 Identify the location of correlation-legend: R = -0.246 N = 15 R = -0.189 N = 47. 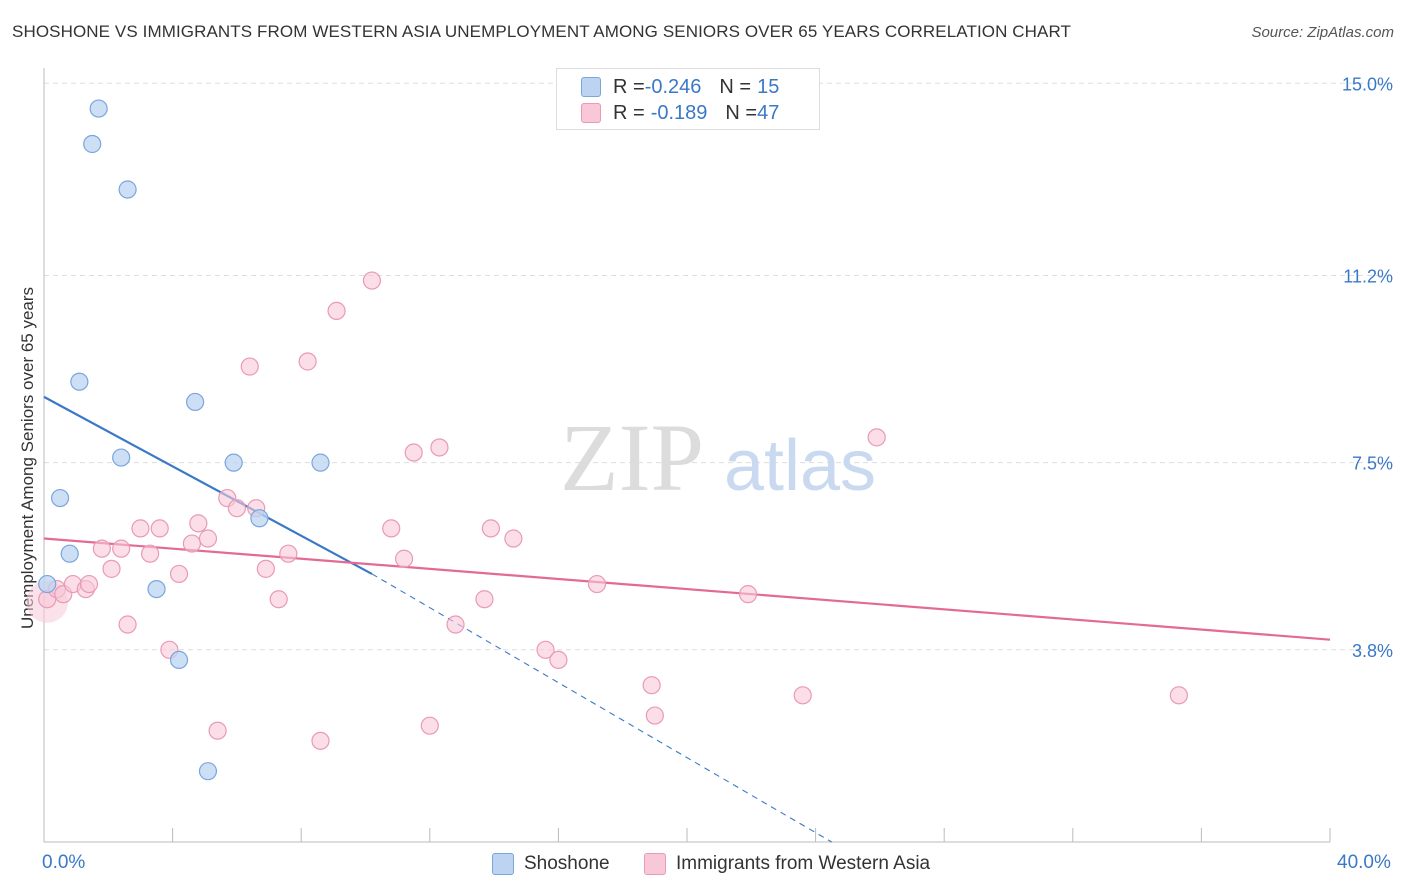
(688, 99).